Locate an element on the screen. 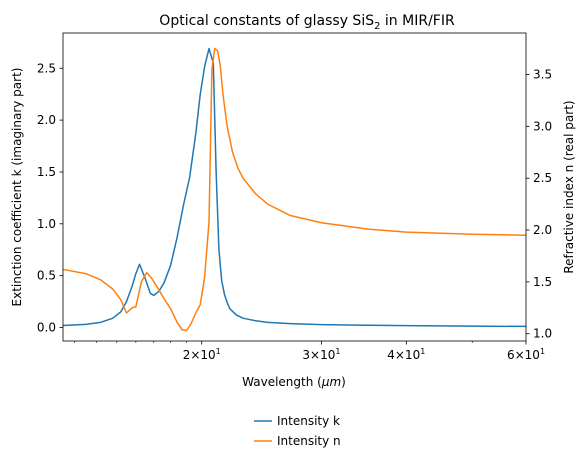  x-axis-ticks: 2×101 3×101 4×101 6×101 is located at coordinates (309, 351).